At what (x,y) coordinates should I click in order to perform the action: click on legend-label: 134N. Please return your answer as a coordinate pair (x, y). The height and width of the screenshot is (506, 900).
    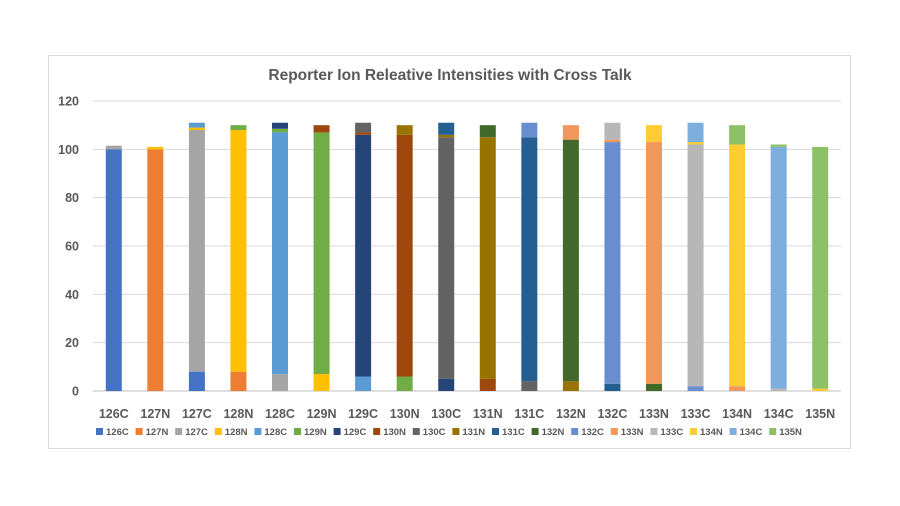
    Looking at the image, I should click on (711, 432).